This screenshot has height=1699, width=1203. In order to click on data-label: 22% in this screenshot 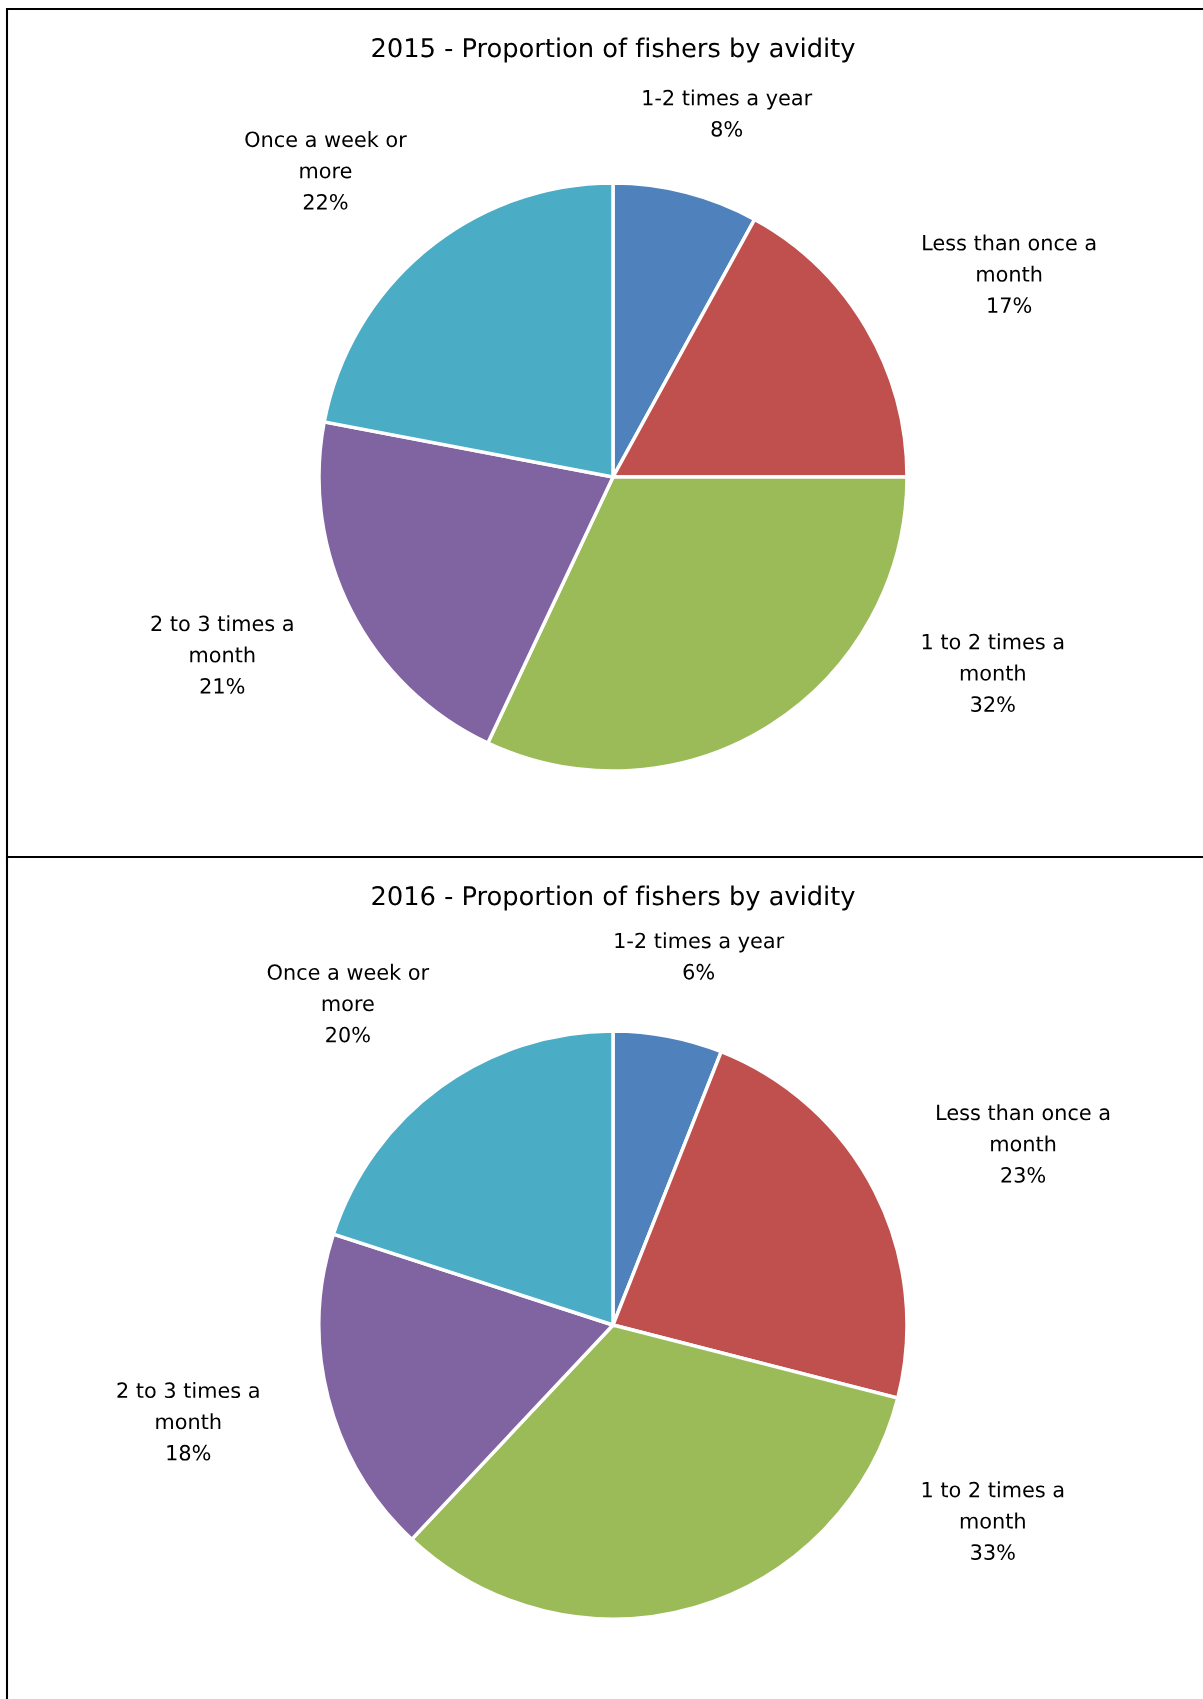, I will do `click(325, 201)`.